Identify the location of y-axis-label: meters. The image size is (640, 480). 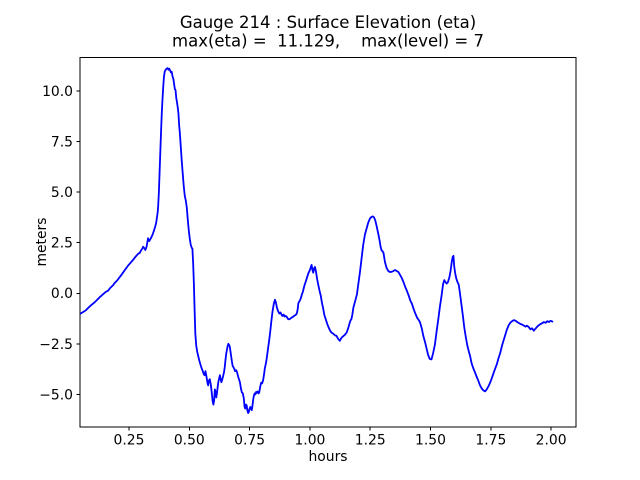
(42, 241).